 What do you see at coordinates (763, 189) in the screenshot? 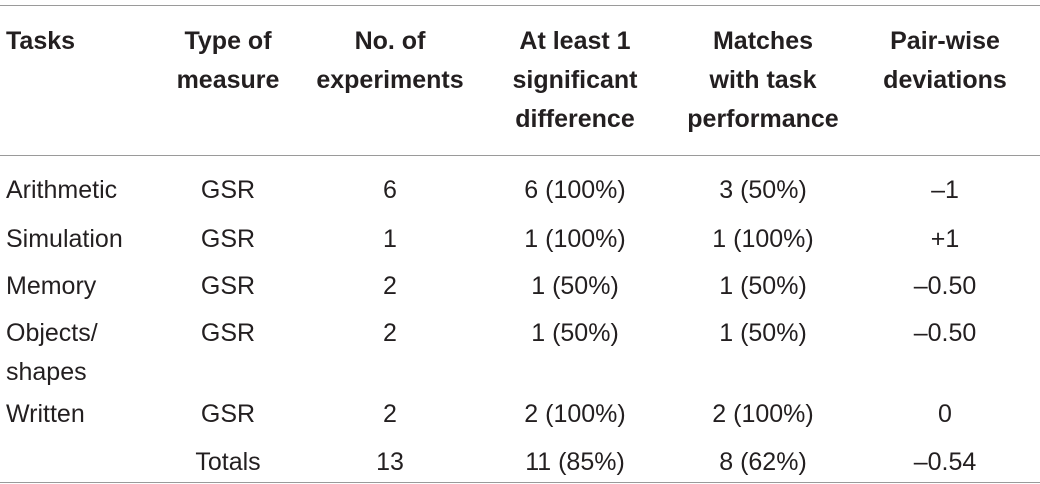
I see `table-cell: 3 (50%)` at bounding box center [763, 189].